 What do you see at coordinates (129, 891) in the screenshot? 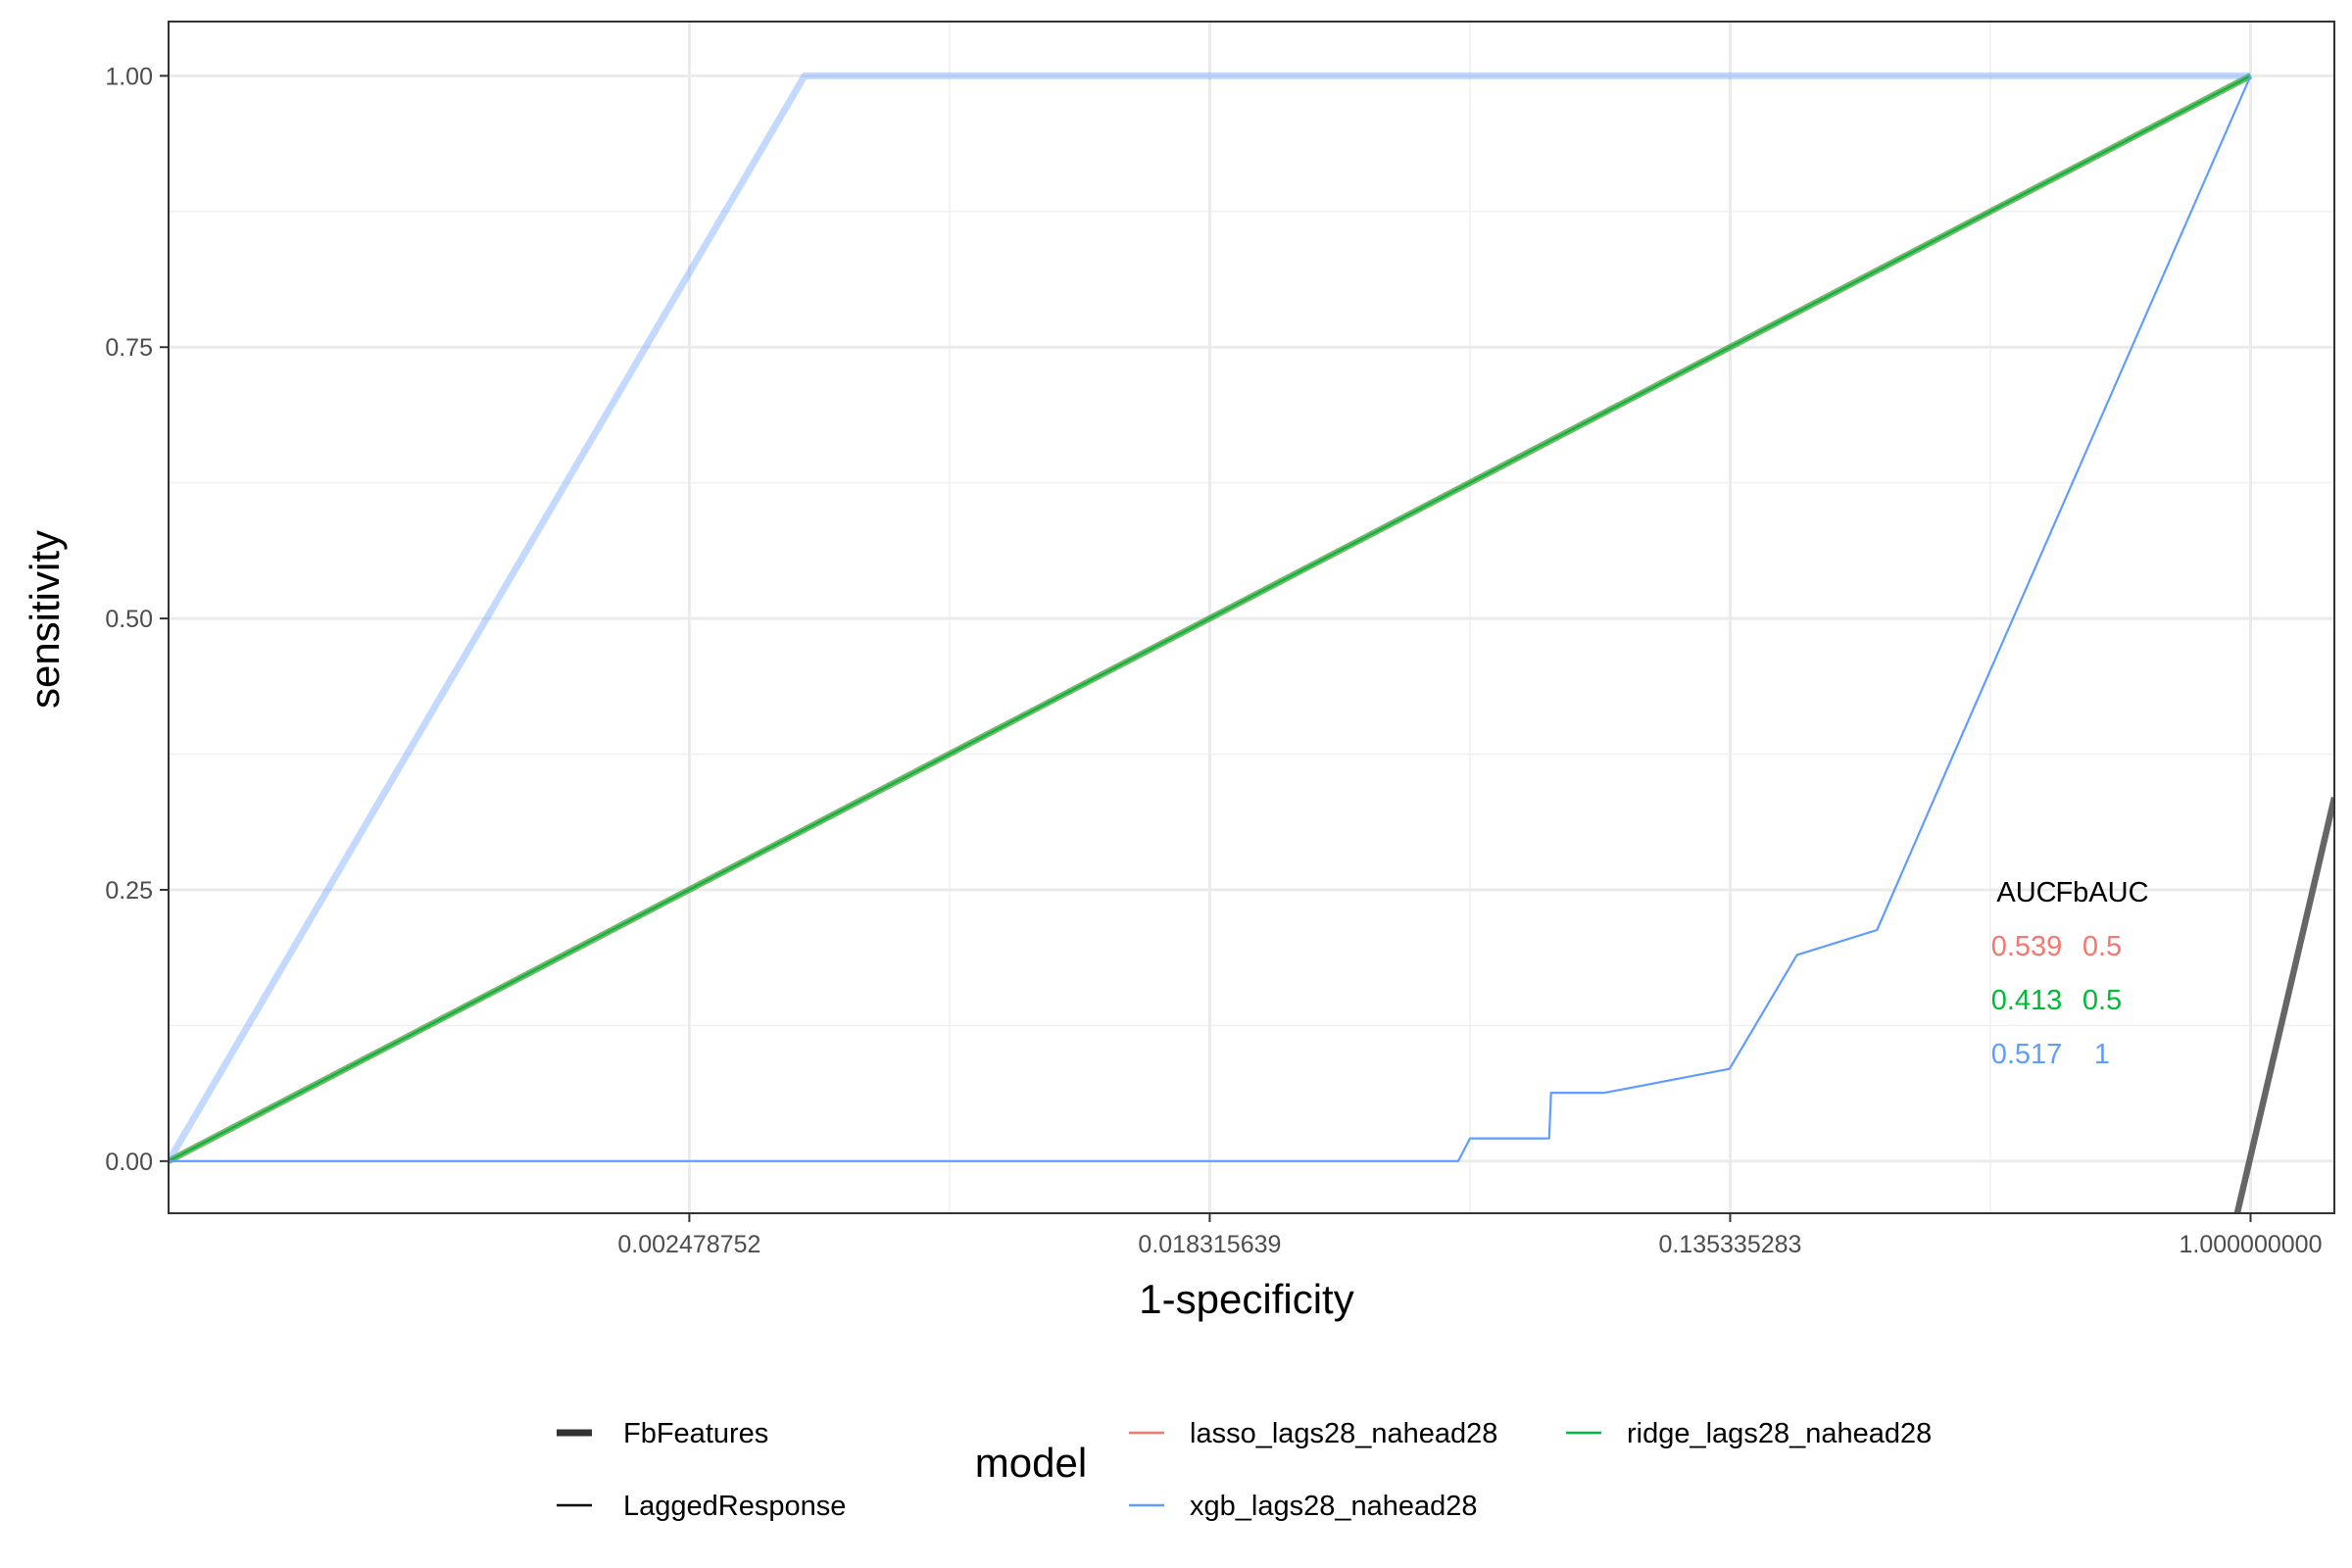
I see `y-tick-label: 0.25` at bounding box center [129, 891].